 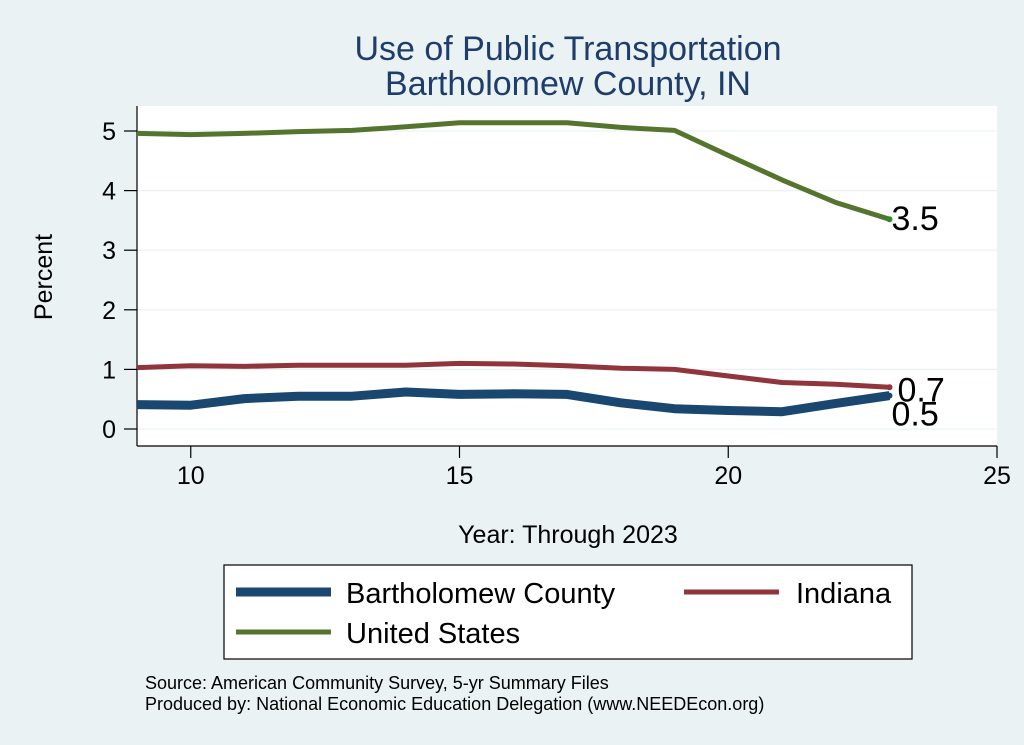 What do you see at coordinates (460, 476) in the screenshot?
I see `x-tick-label-15: 15` at bounding box center [460, 476].